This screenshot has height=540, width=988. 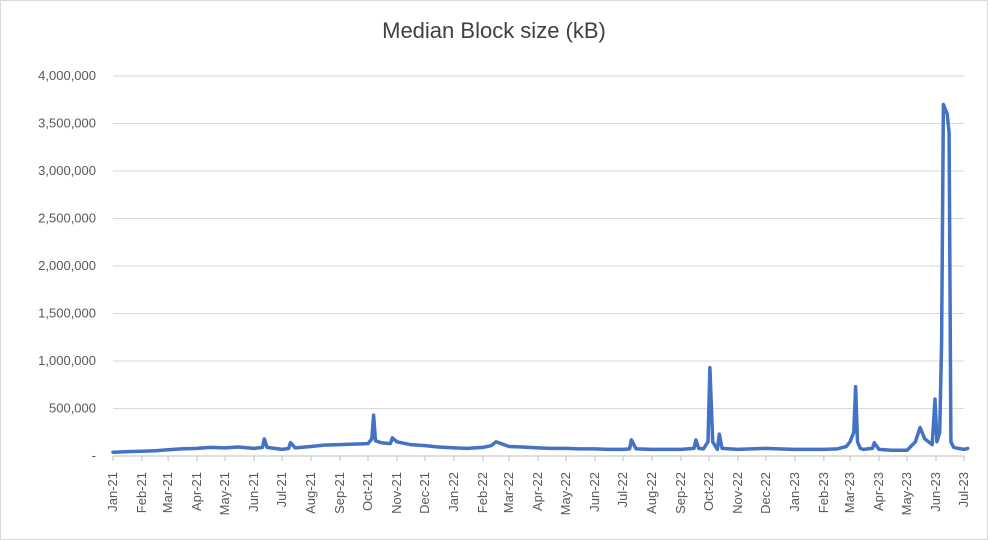 I want to click on x-tick-label: Nov-22, so click(x=737, y=493).